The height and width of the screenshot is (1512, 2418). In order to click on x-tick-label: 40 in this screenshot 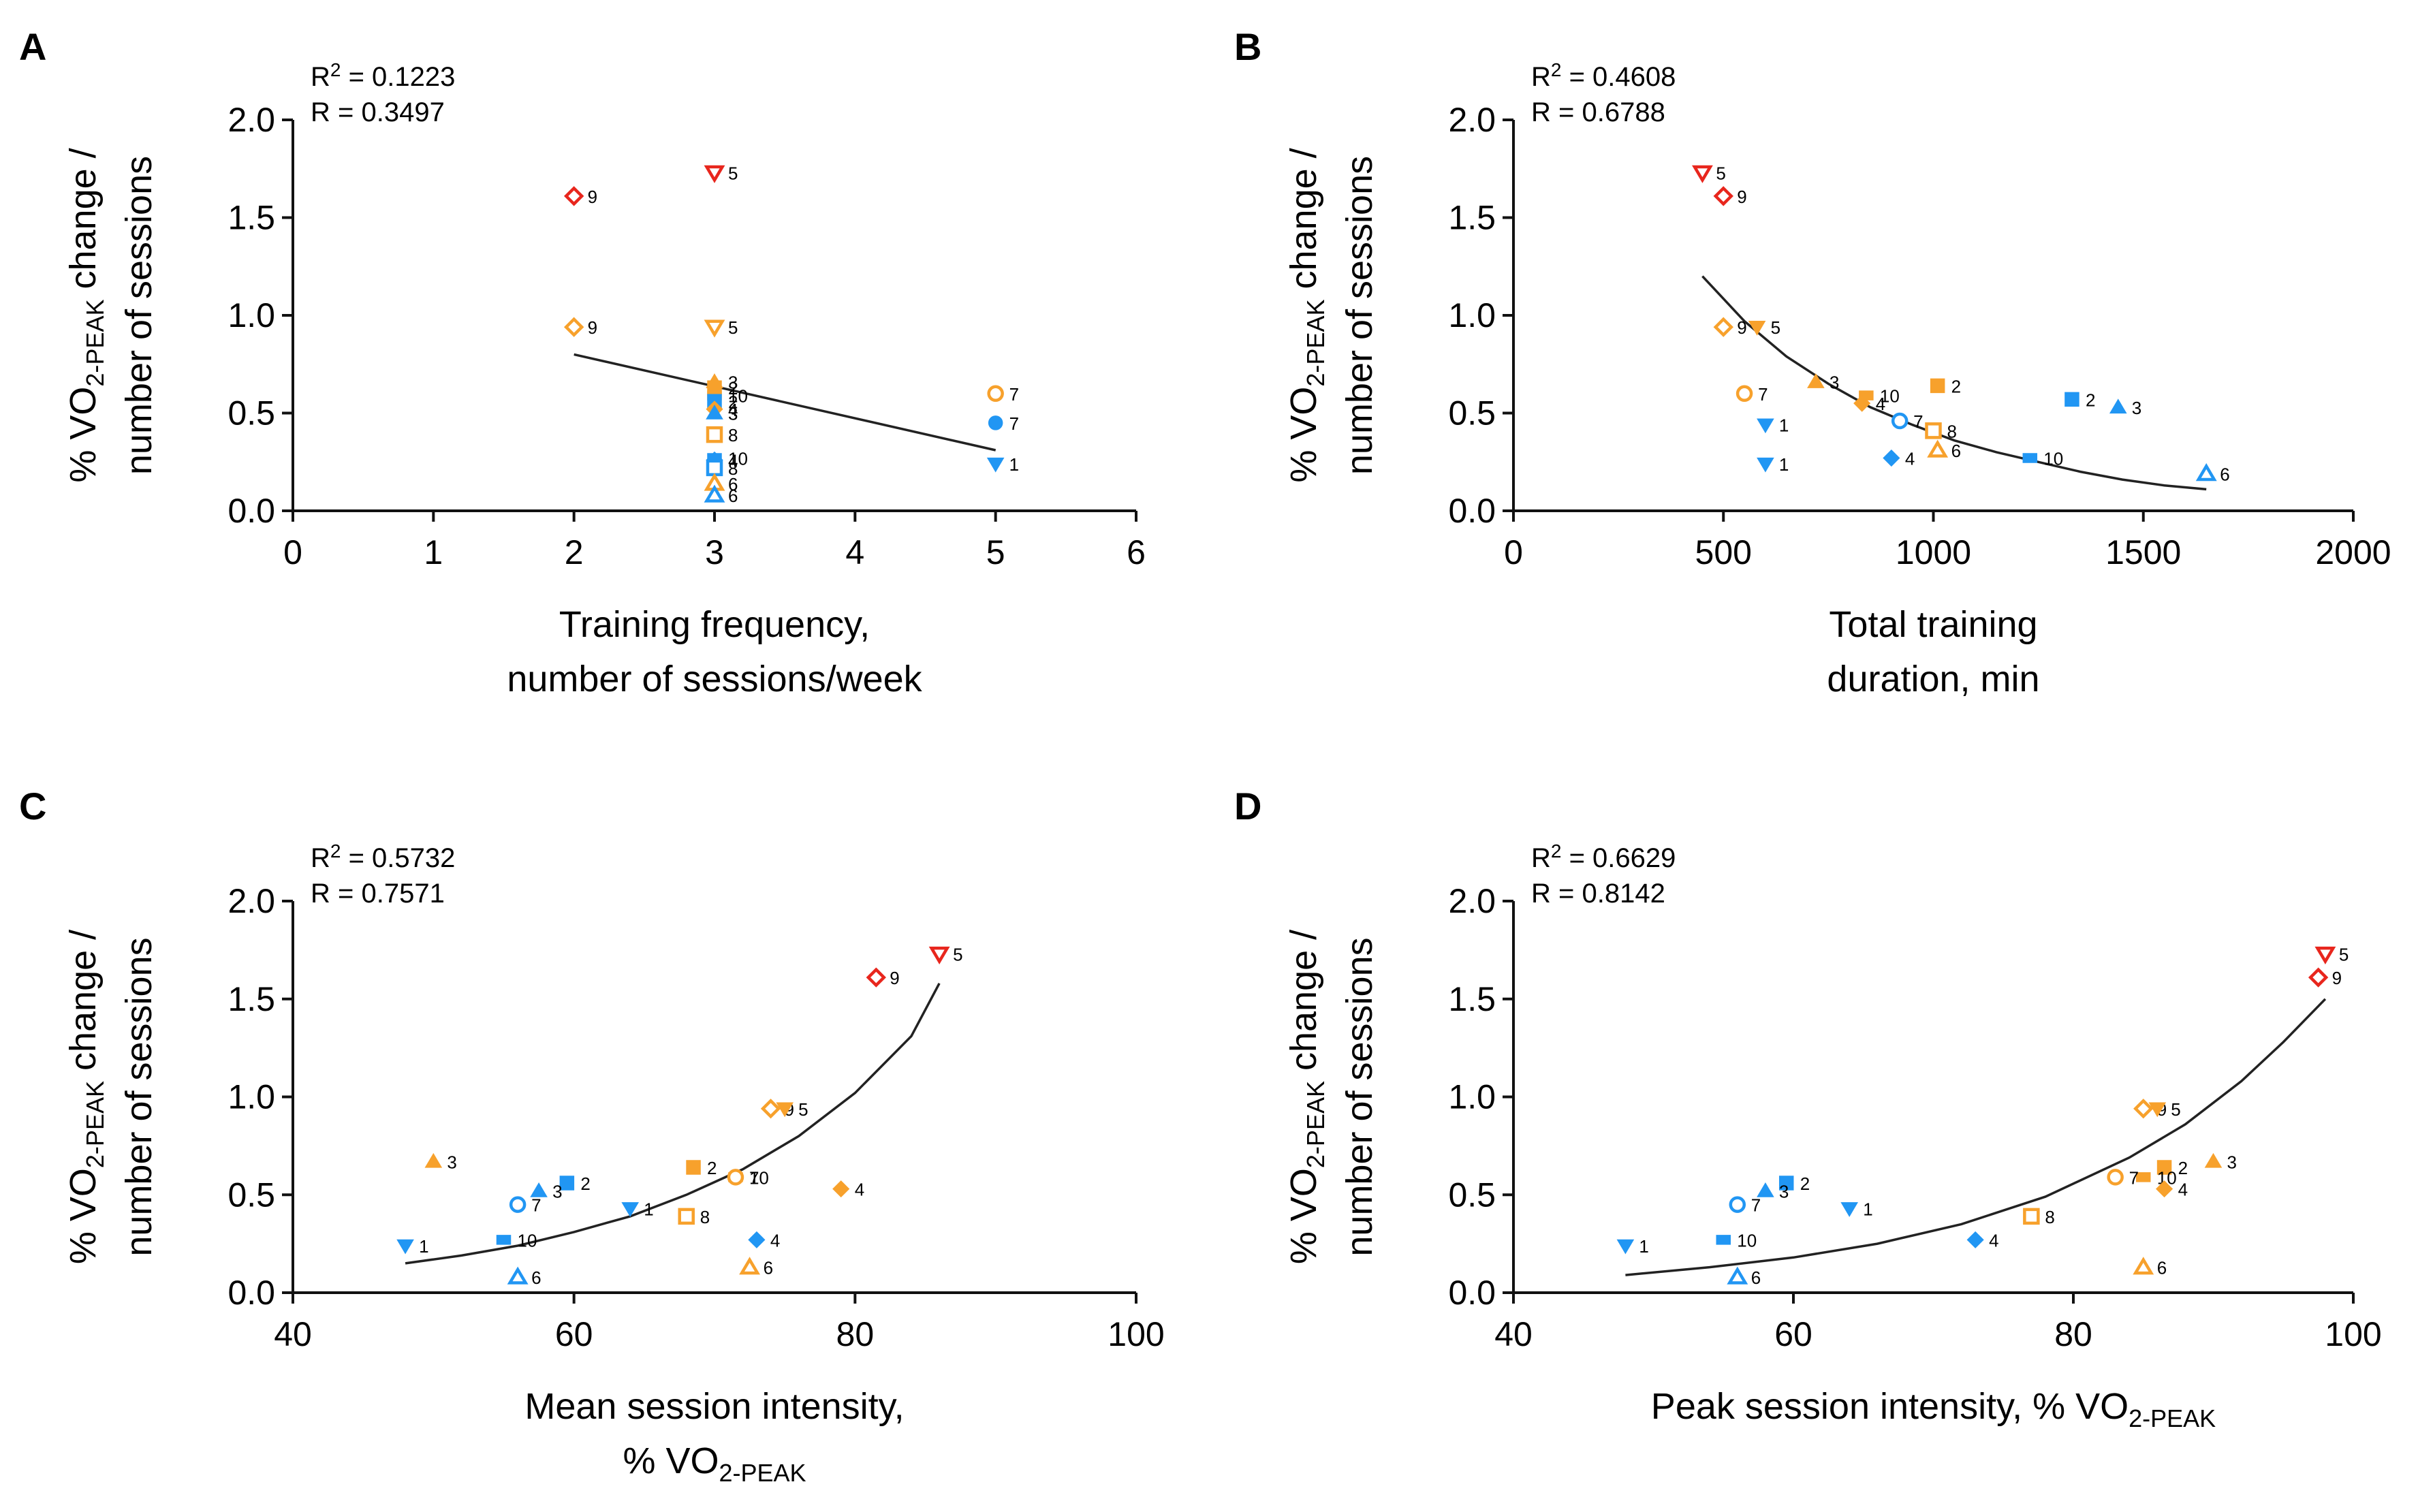, I will do `click(1513, 1334)`.